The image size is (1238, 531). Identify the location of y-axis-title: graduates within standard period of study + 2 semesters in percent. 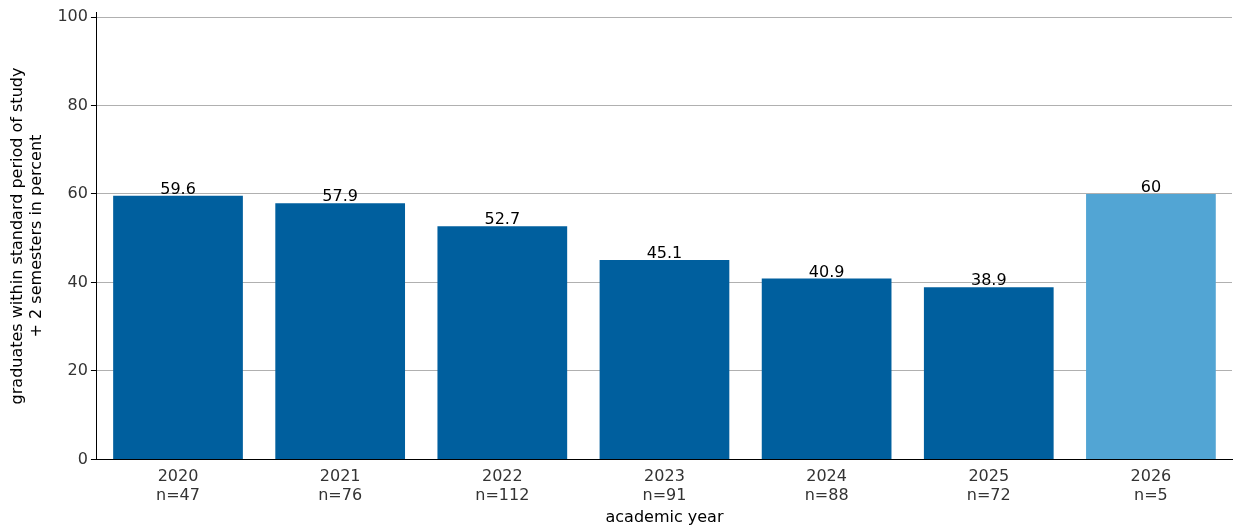
(25, 236).